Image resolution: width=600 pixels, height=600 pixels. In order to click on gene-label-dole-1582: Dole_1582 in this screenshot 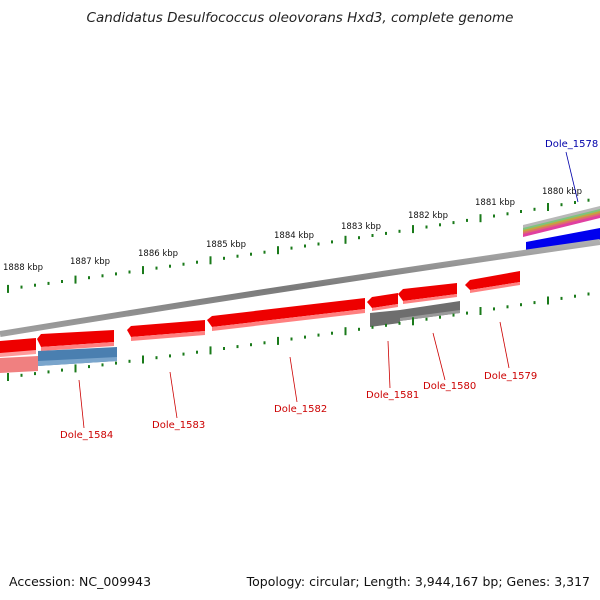, I will do `click(300, 409)`.